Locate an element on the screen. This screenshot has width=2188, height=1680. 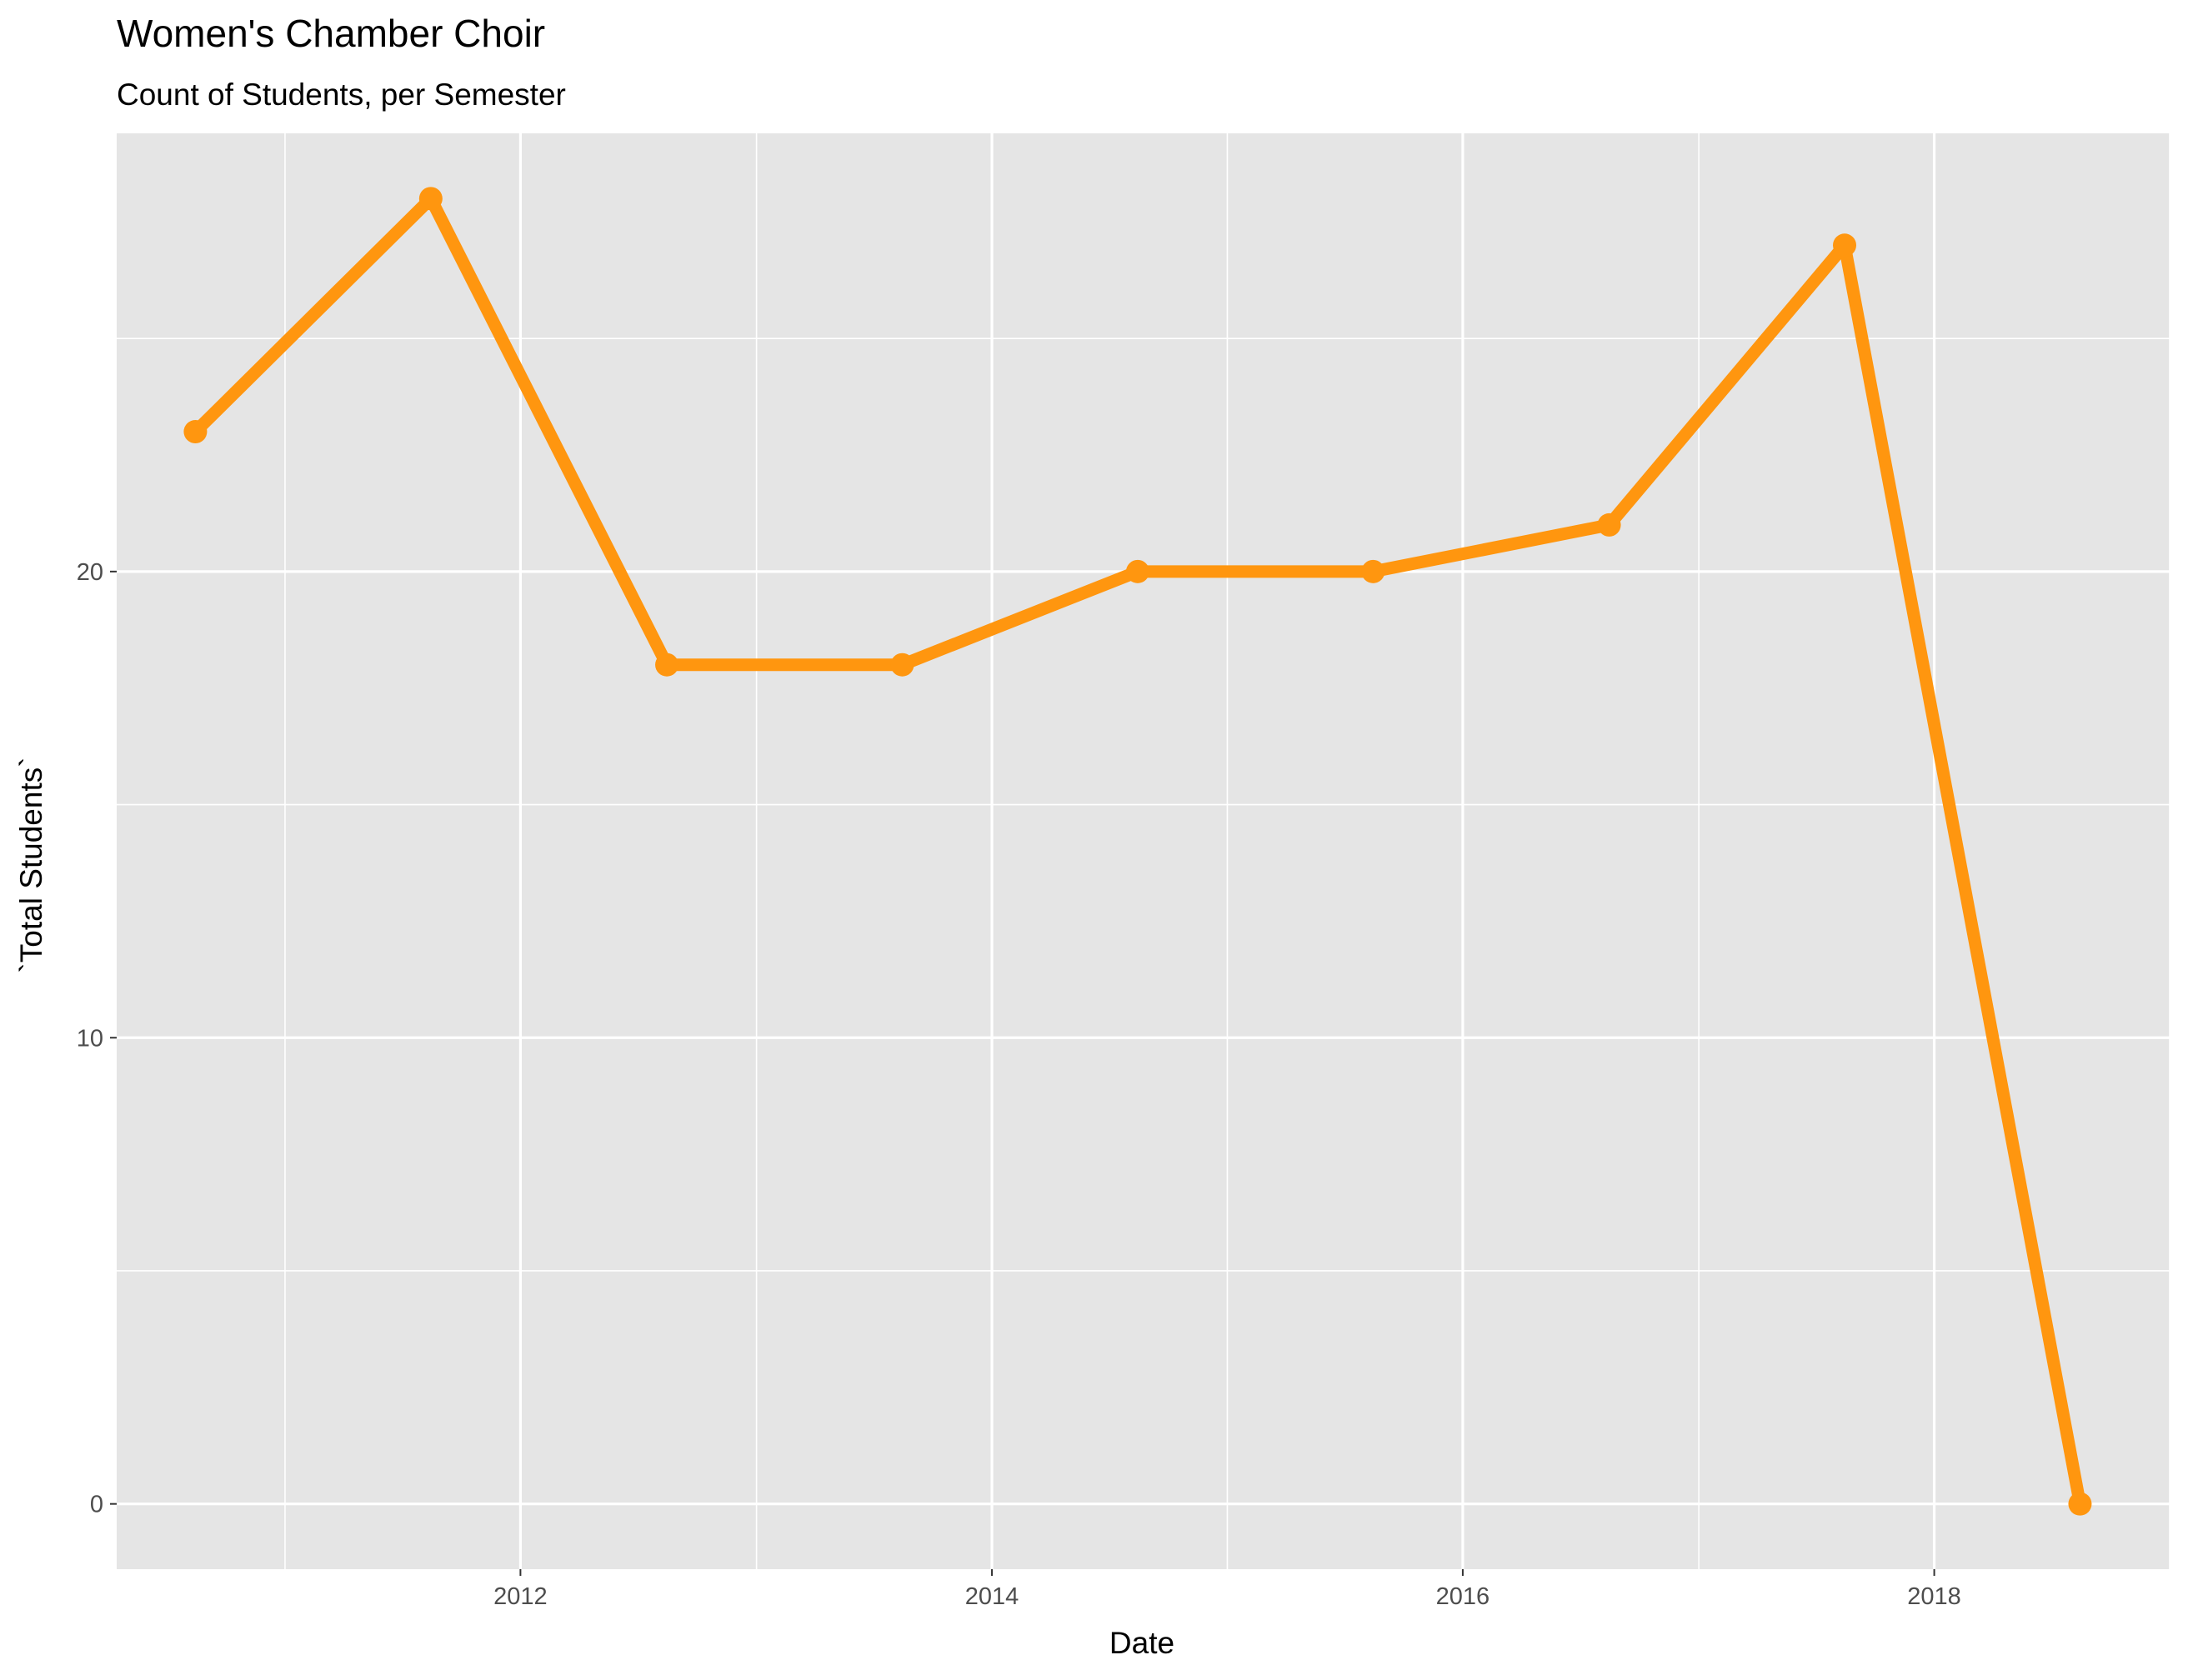
chart-subtitle: Count of Students, per Semester is located at coordinates (342, 95).